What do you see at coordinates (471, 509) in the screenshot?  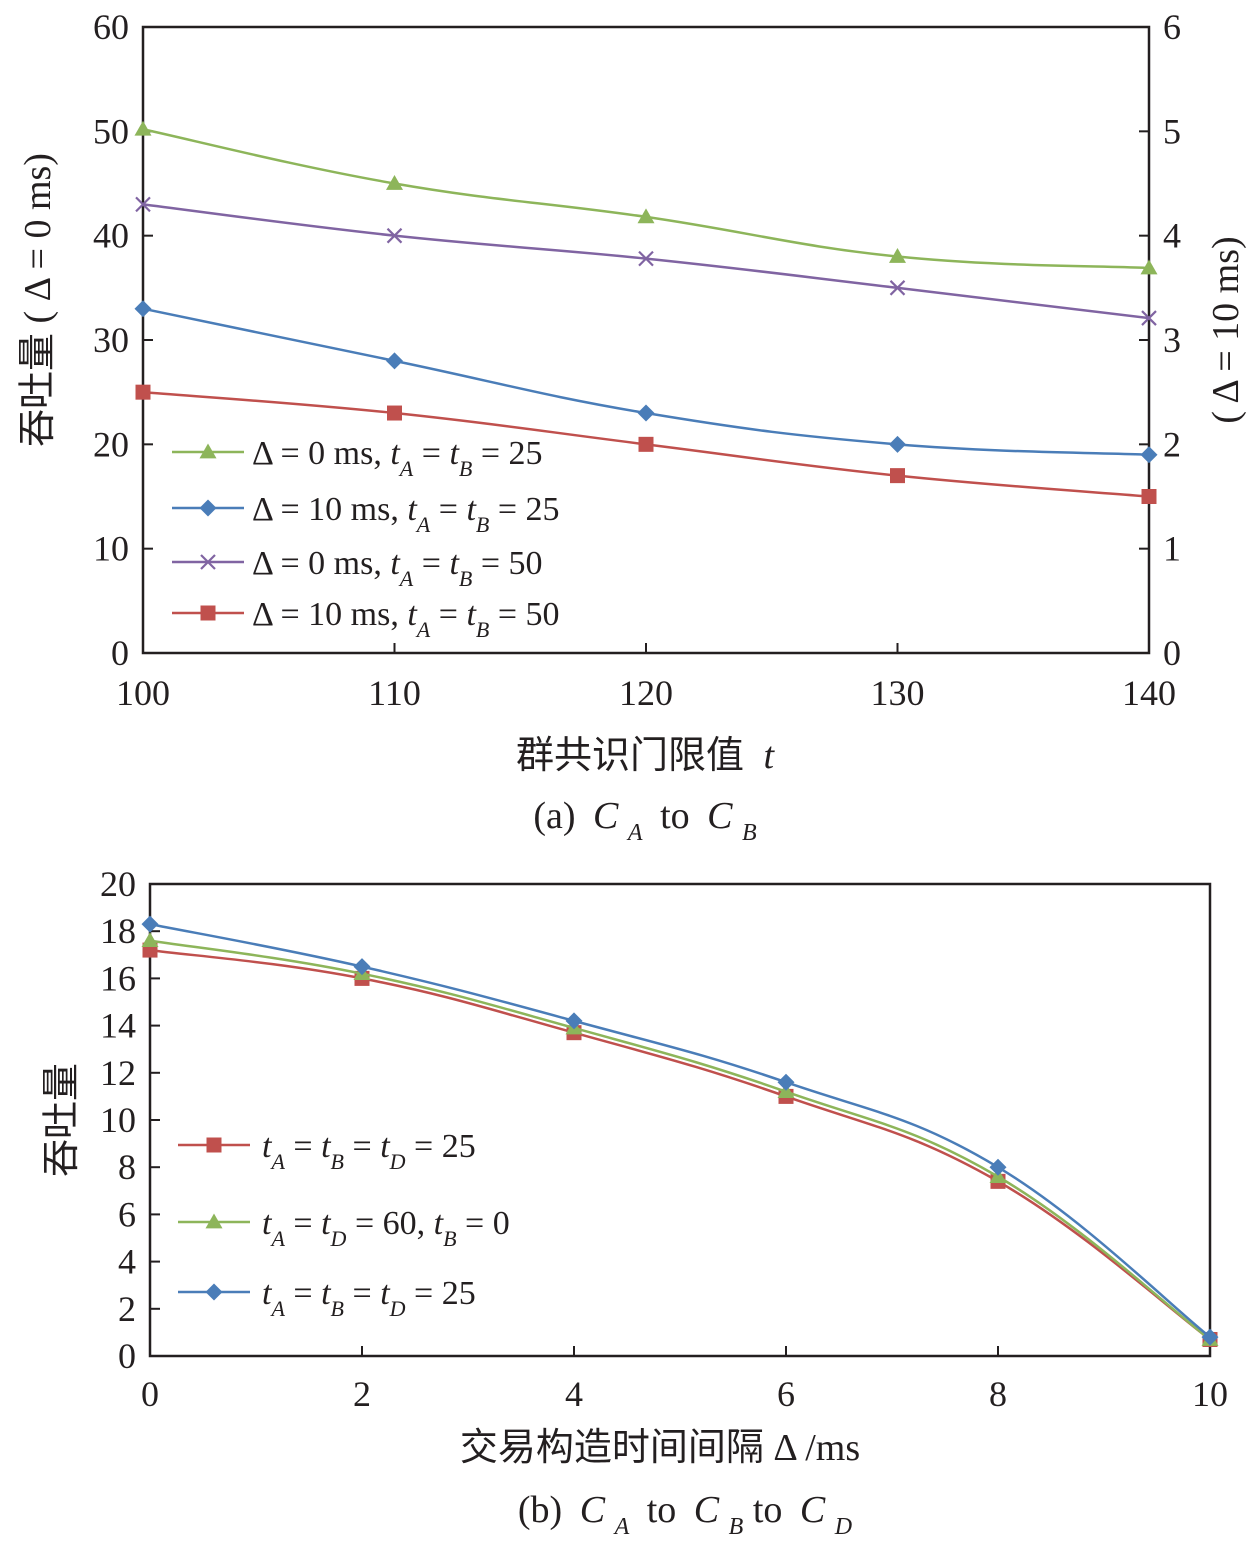 I see `legend-label-a-1-var-4: t` at bounding box center [471, 509].